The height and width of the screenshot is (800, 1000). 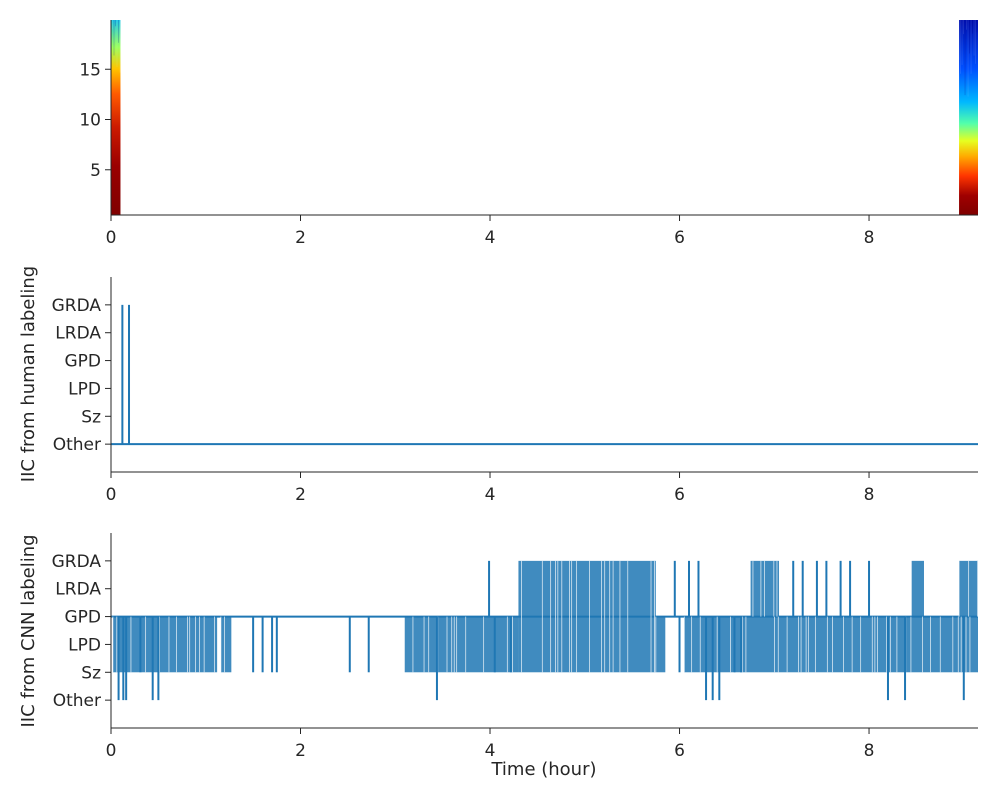 What do you see at coordinates (28, 630) in the screenshot?
I see `cnn-ylabel: IIC from CNN labeling` at bounding box center [28, 630].